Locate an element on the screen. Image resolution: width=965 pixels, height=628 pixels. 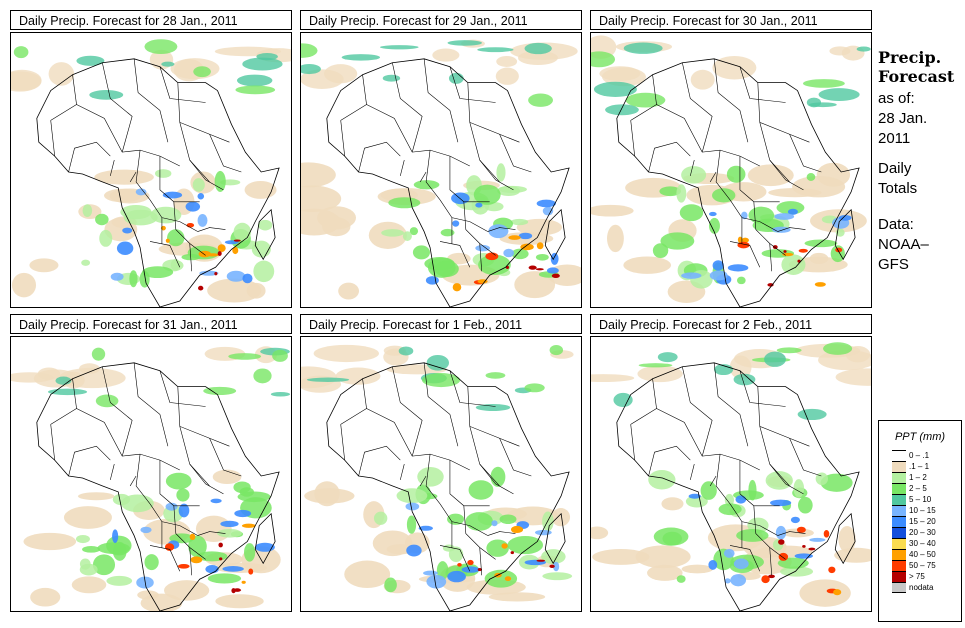
legend-title: PPT (mm) is located at coordinates (920, 437).